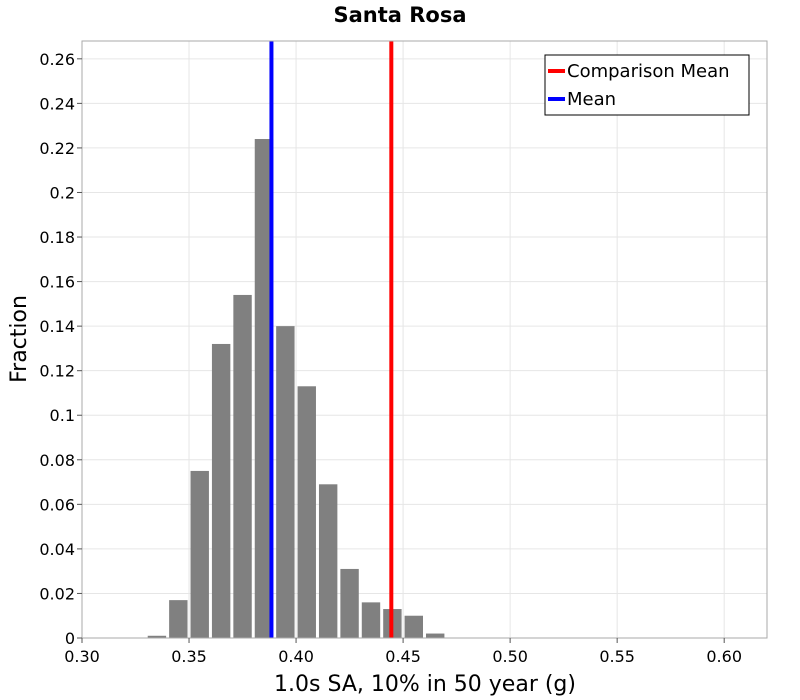 The width and height of the screenshot is (800, 700). What do you see at coordinates (296, 656) in the screenshot?
I see `x-tick-label: 0.40` at bounding box center [296, 656].